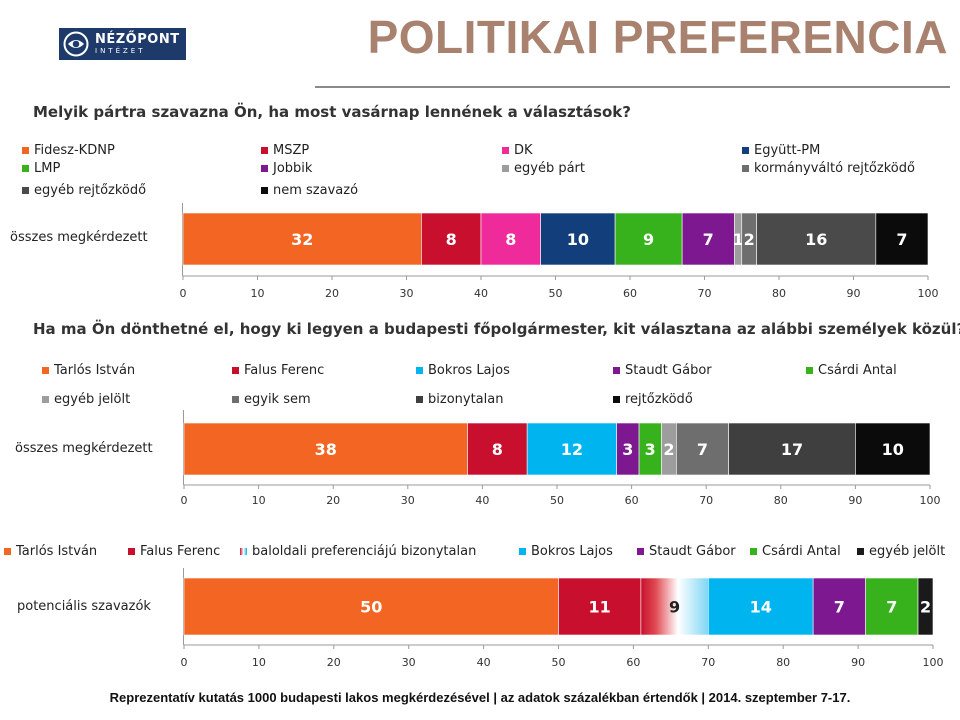 Image resolution: width=960 pixels, height=720 pixels. Describe the element at coordinates (692, 551) in the screenshot. I see `legend-label: Staudt Gábor` at that location.